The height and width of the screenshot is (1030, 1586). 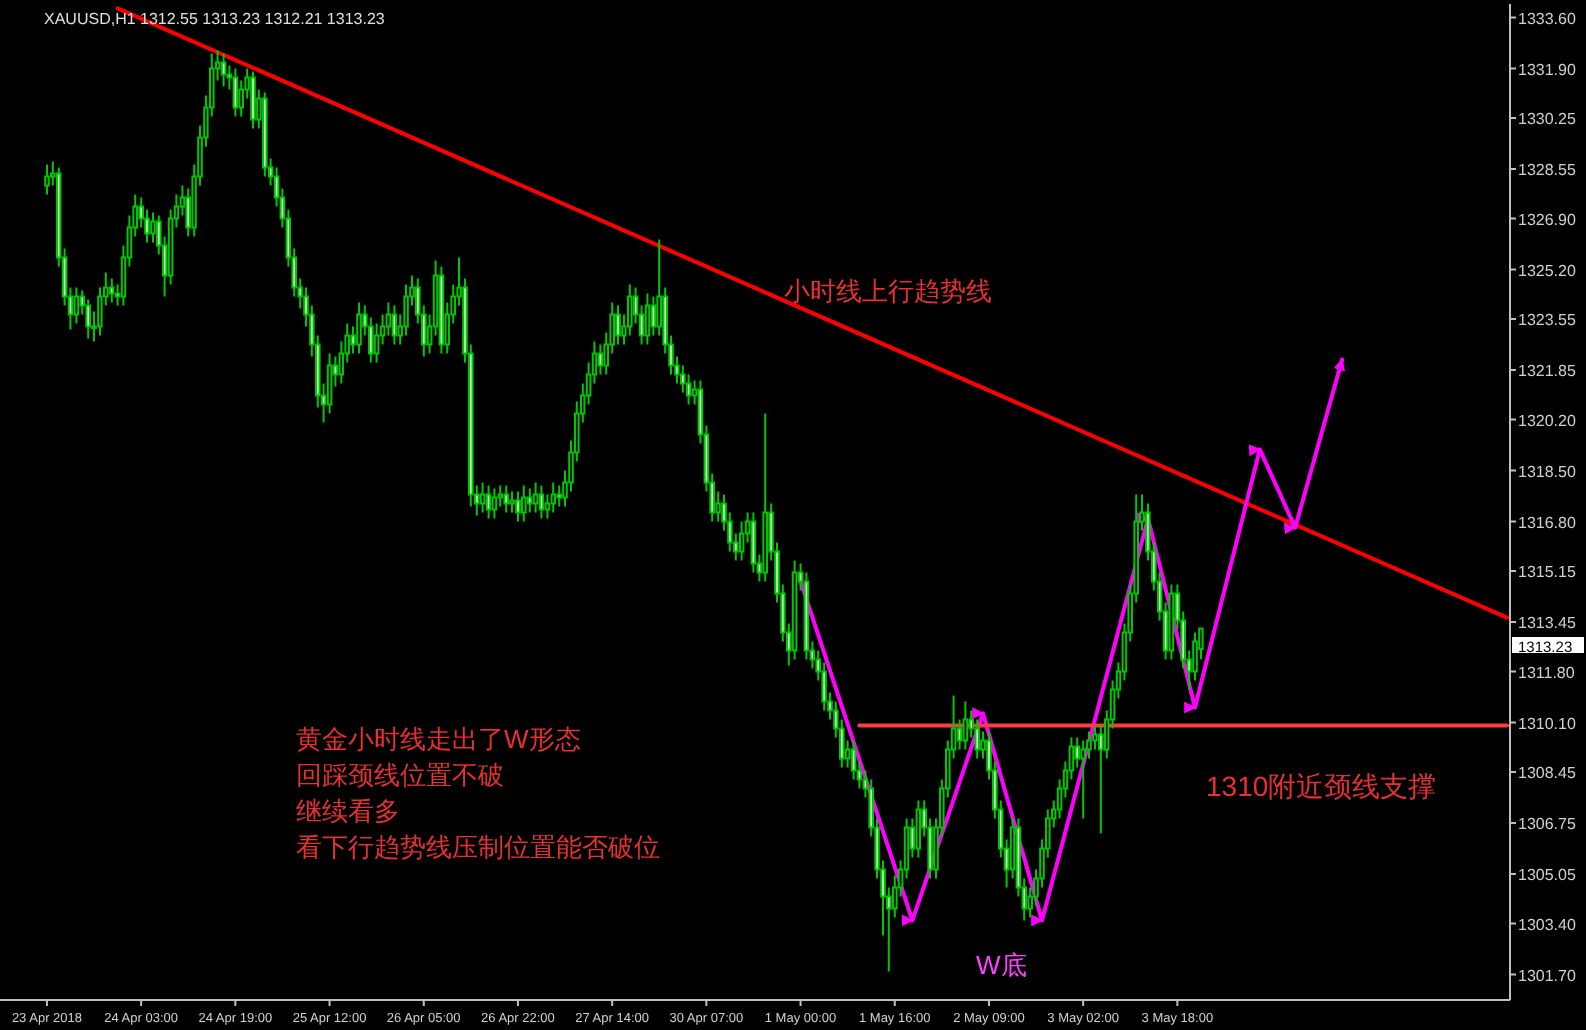 I want to click on y-tick-label: 1331.90, so click(x=1547, y=69).